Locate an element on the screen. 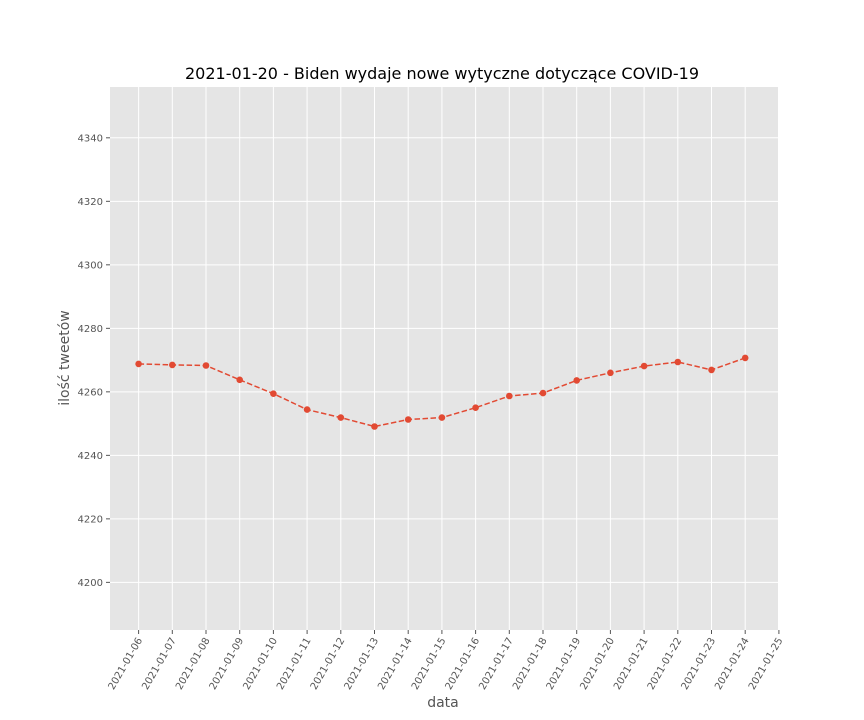 This screenshot has height=720, width=864. y-tick-label: 4280 is located at coordinates (90, 329).